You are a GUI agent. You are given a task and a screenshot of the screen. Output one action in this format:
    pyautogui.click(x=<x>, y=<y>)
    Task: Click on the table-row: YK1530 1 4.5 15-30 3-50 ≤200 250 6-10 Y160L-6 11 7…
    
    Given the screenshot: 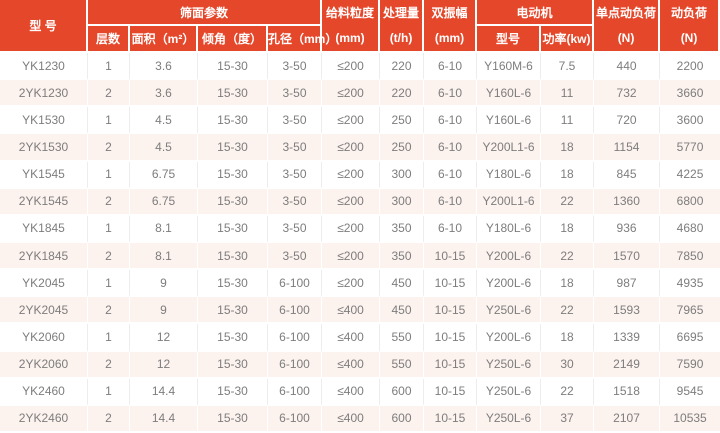 What is the action you would take?
    pyautogui.click(x=360, y=121)
    